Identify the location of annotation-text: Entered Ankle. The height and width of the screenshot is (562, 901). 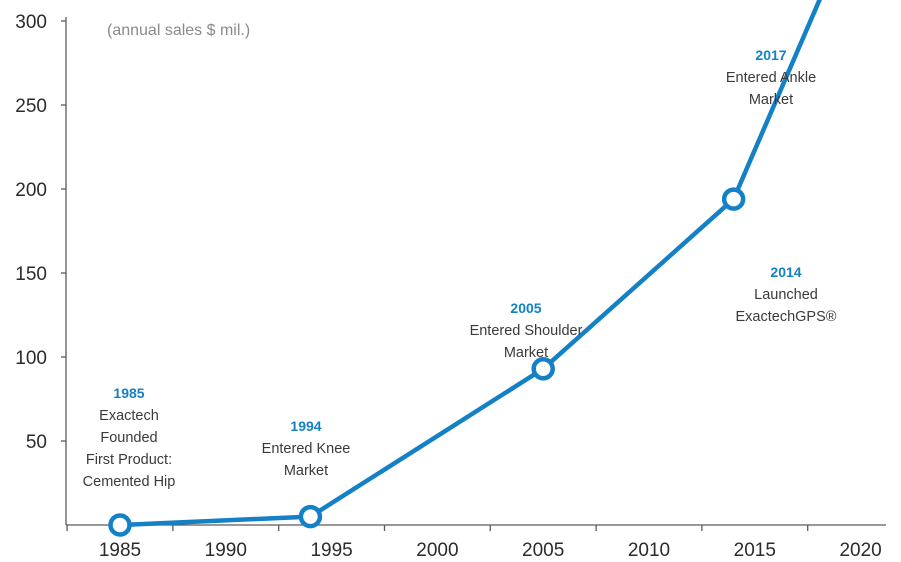
(771, 78).